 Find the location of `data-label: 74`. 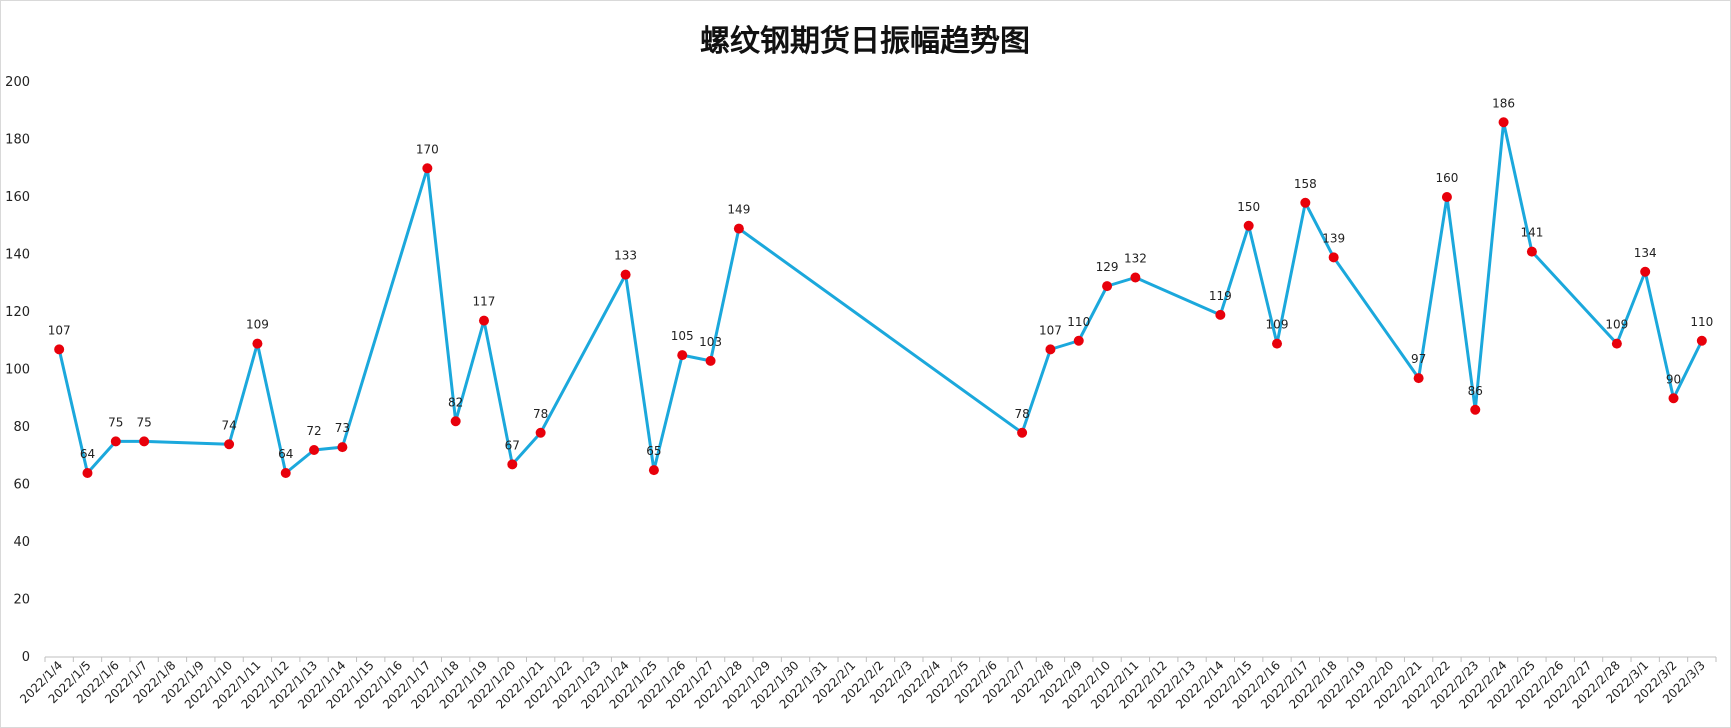

data-label: 74 is located at coordinates (228, 425).